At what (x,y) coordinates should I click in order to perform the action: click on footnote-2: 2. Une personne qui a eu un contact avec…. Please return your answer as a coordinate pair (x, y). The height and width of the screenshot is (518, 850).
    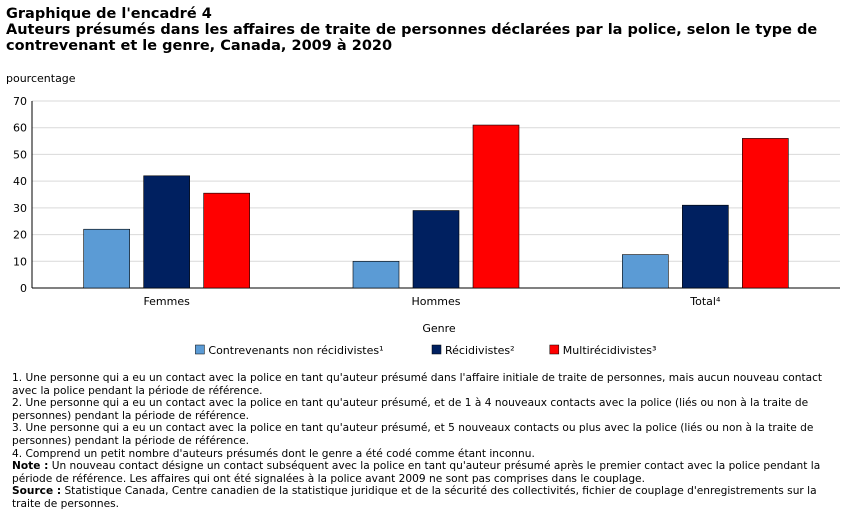
    Looking at the image, I should click on (410, 409).